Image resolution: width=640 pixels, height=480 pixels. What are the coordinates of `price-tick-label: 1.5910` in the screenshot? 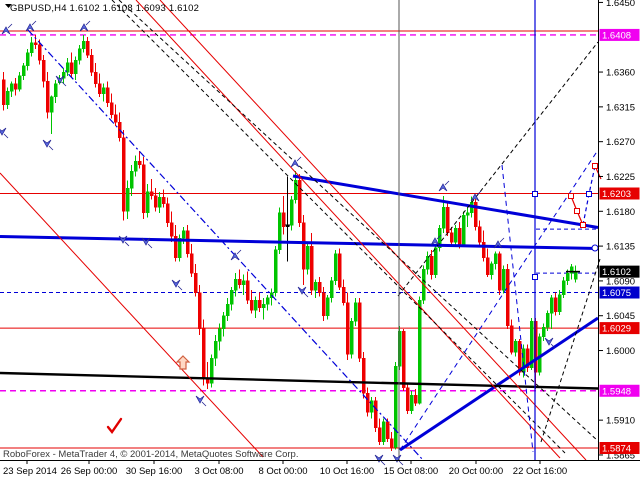 It's located at (620, 421).